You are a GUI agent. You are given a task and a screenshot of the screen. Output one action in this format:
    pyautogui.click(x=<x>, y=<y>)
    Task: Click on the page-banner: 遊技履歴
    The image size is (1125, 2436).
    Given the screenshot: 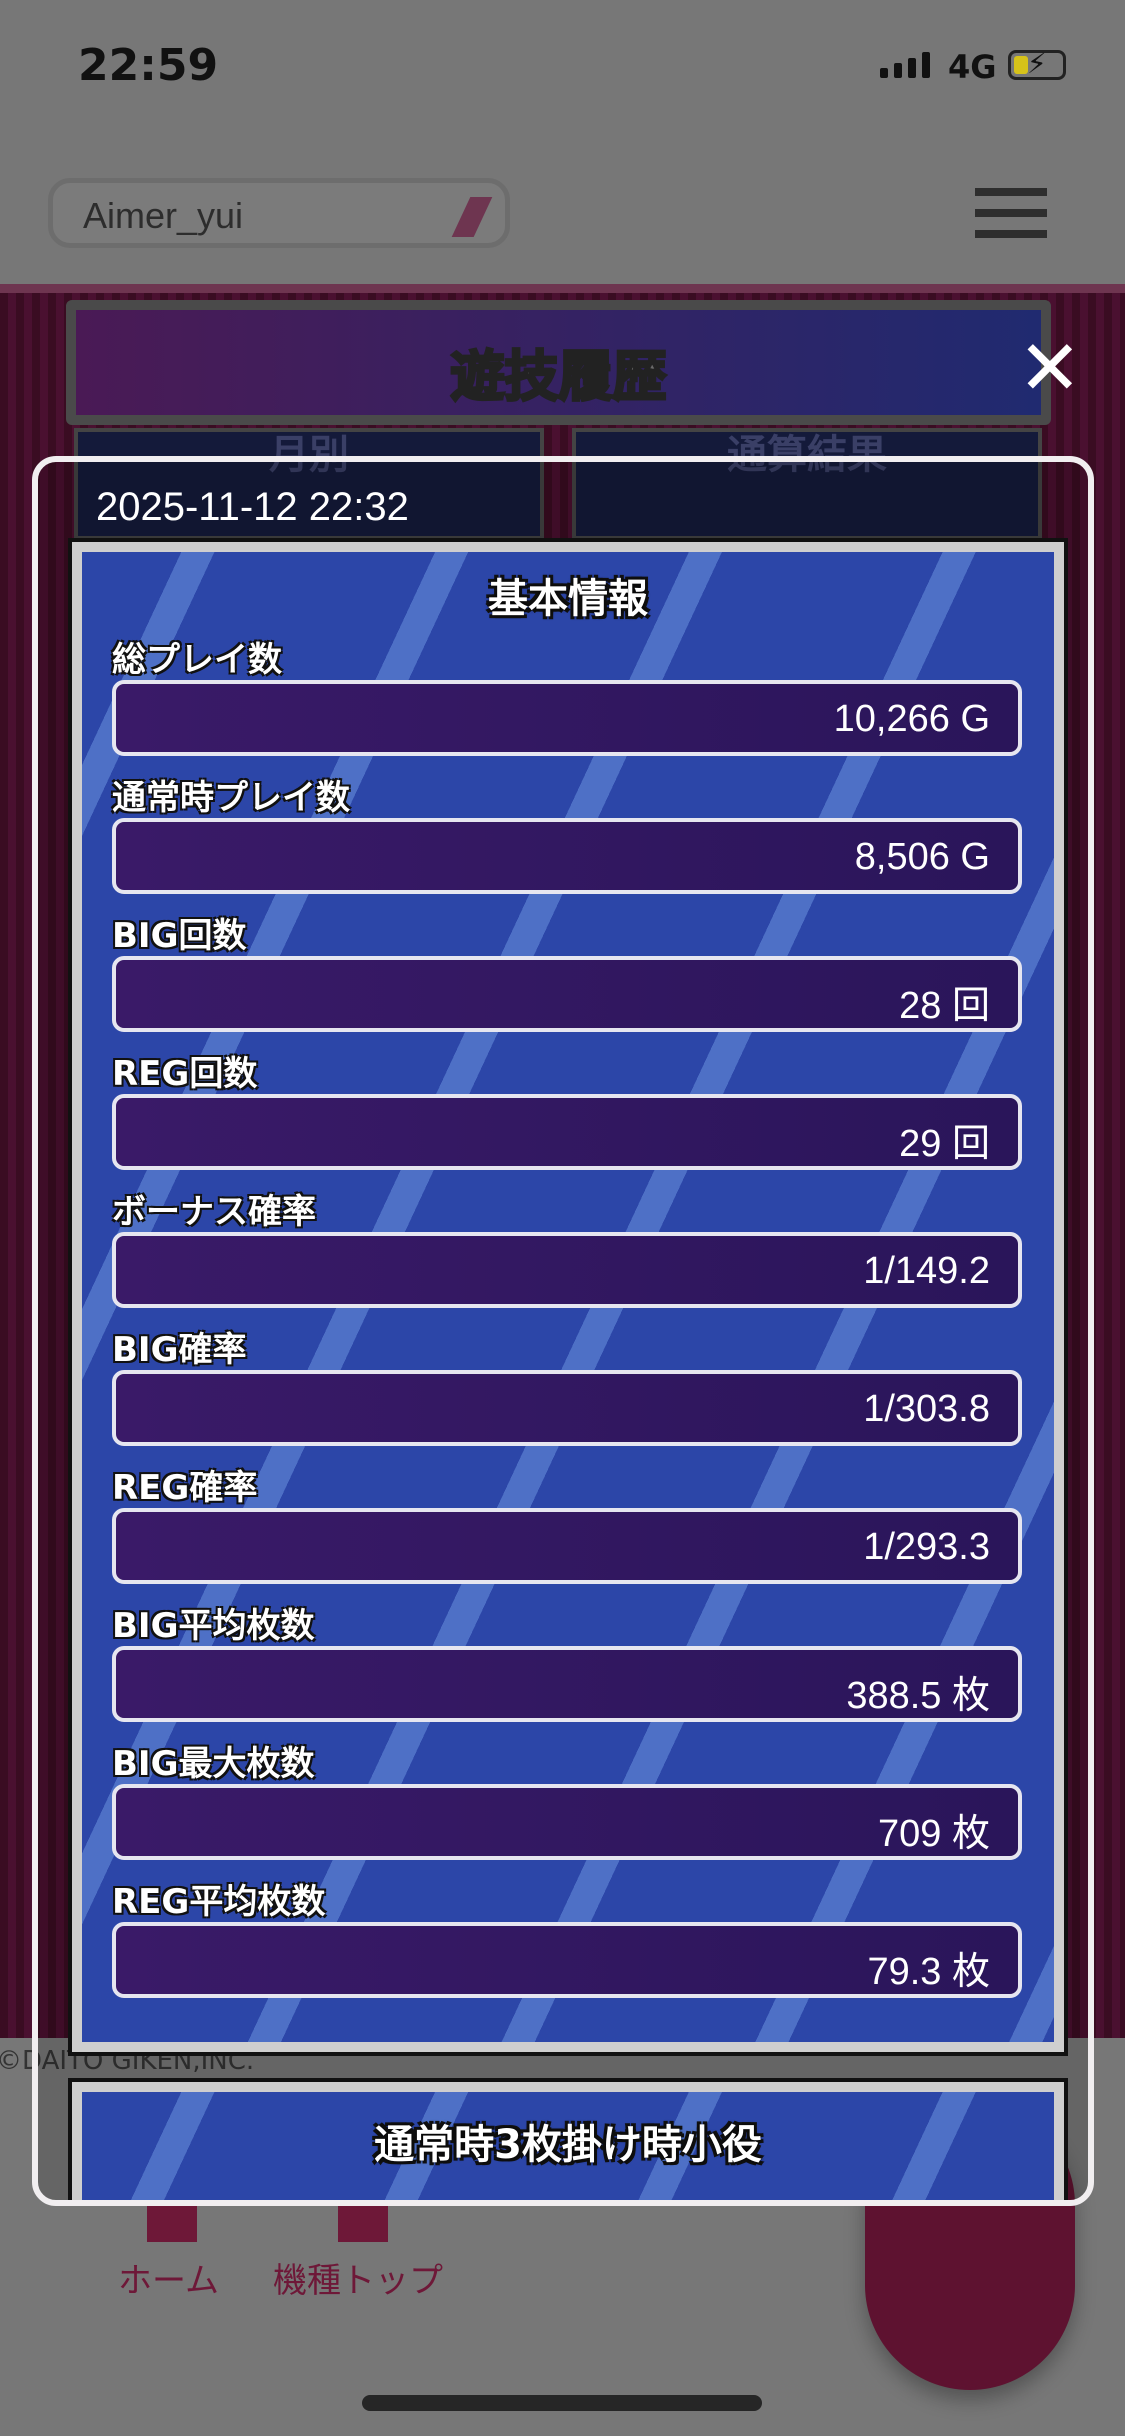 What is the action you would take?
    pyautogui.click(x=558, y=362)
    